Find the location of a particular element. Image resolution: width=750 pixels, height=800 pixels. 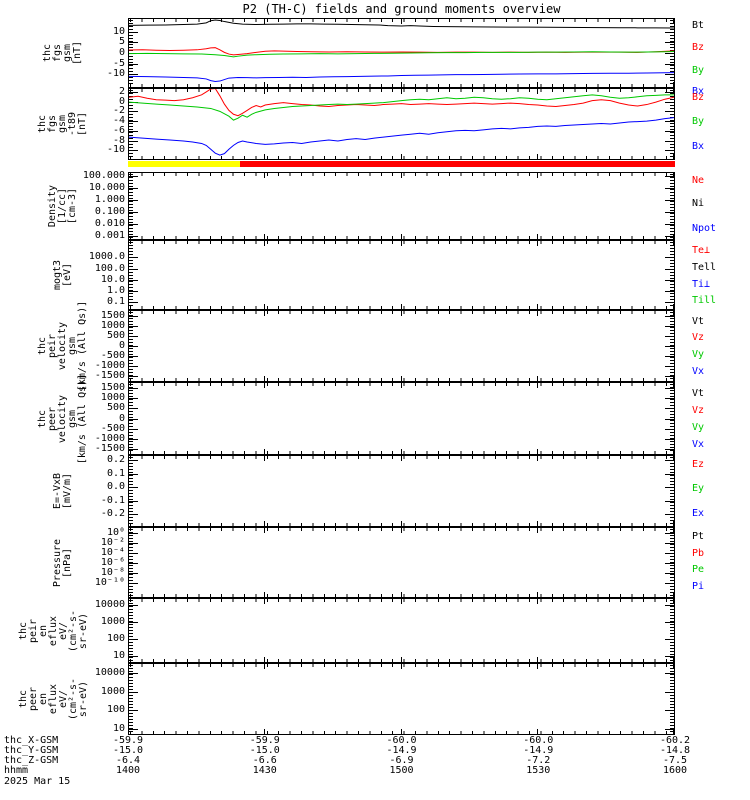

y-tick-label: 10.000 is located at coordinates (106, 187).